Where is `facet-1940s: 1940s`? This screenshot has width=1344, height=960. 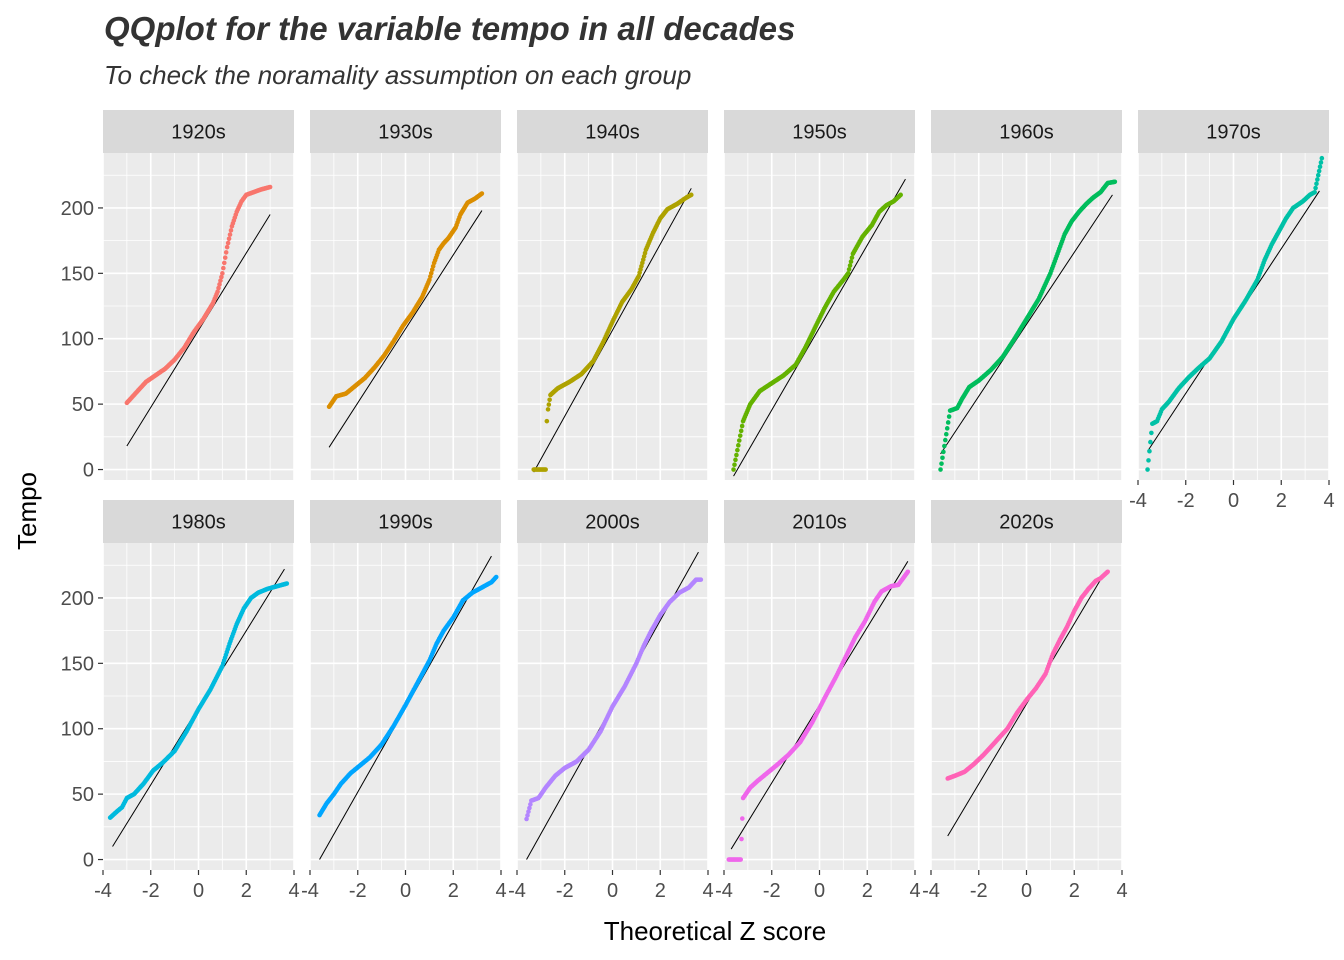
facet-1940s: 1940s is located at coordinates (612, 295).